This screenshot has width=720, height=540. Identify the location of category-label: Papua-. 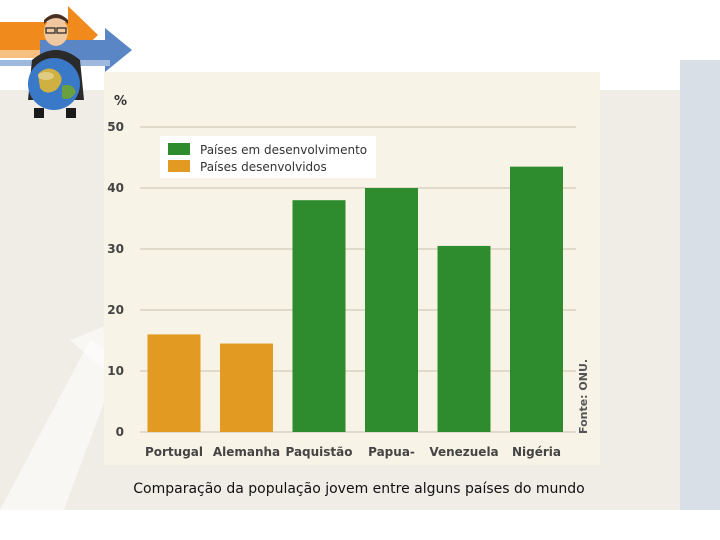
(391, 452).